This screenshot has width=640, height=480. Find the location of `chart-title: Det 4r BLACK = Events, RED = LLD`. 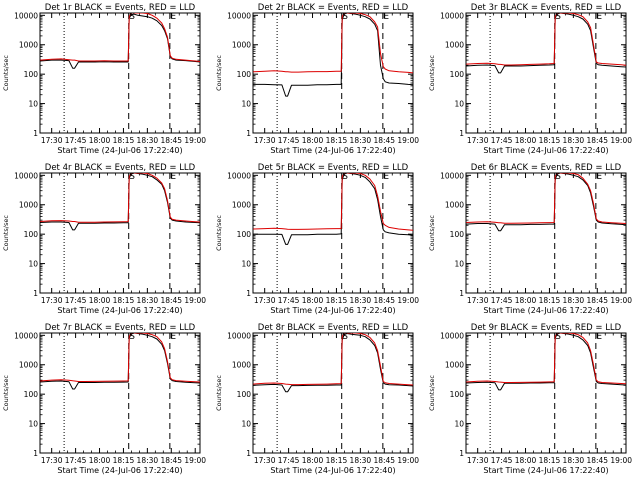

chart-title: Det 4r BLACK = Events, RED = LLD is located at coordinates (120, 168).